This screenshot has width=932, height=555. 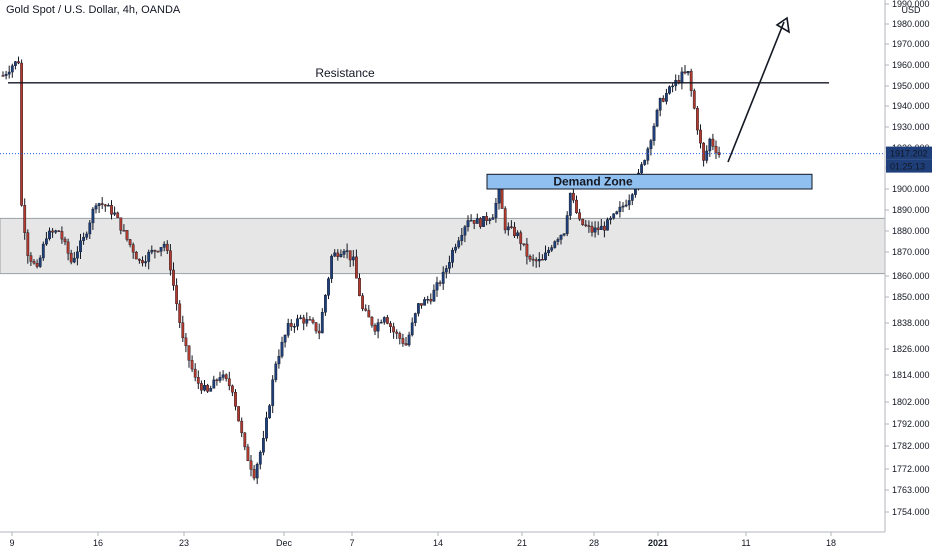 What do you see at coordinates (649, 181) in the screenshot?
I see `demand-zone` at bounding box center [649, 181].